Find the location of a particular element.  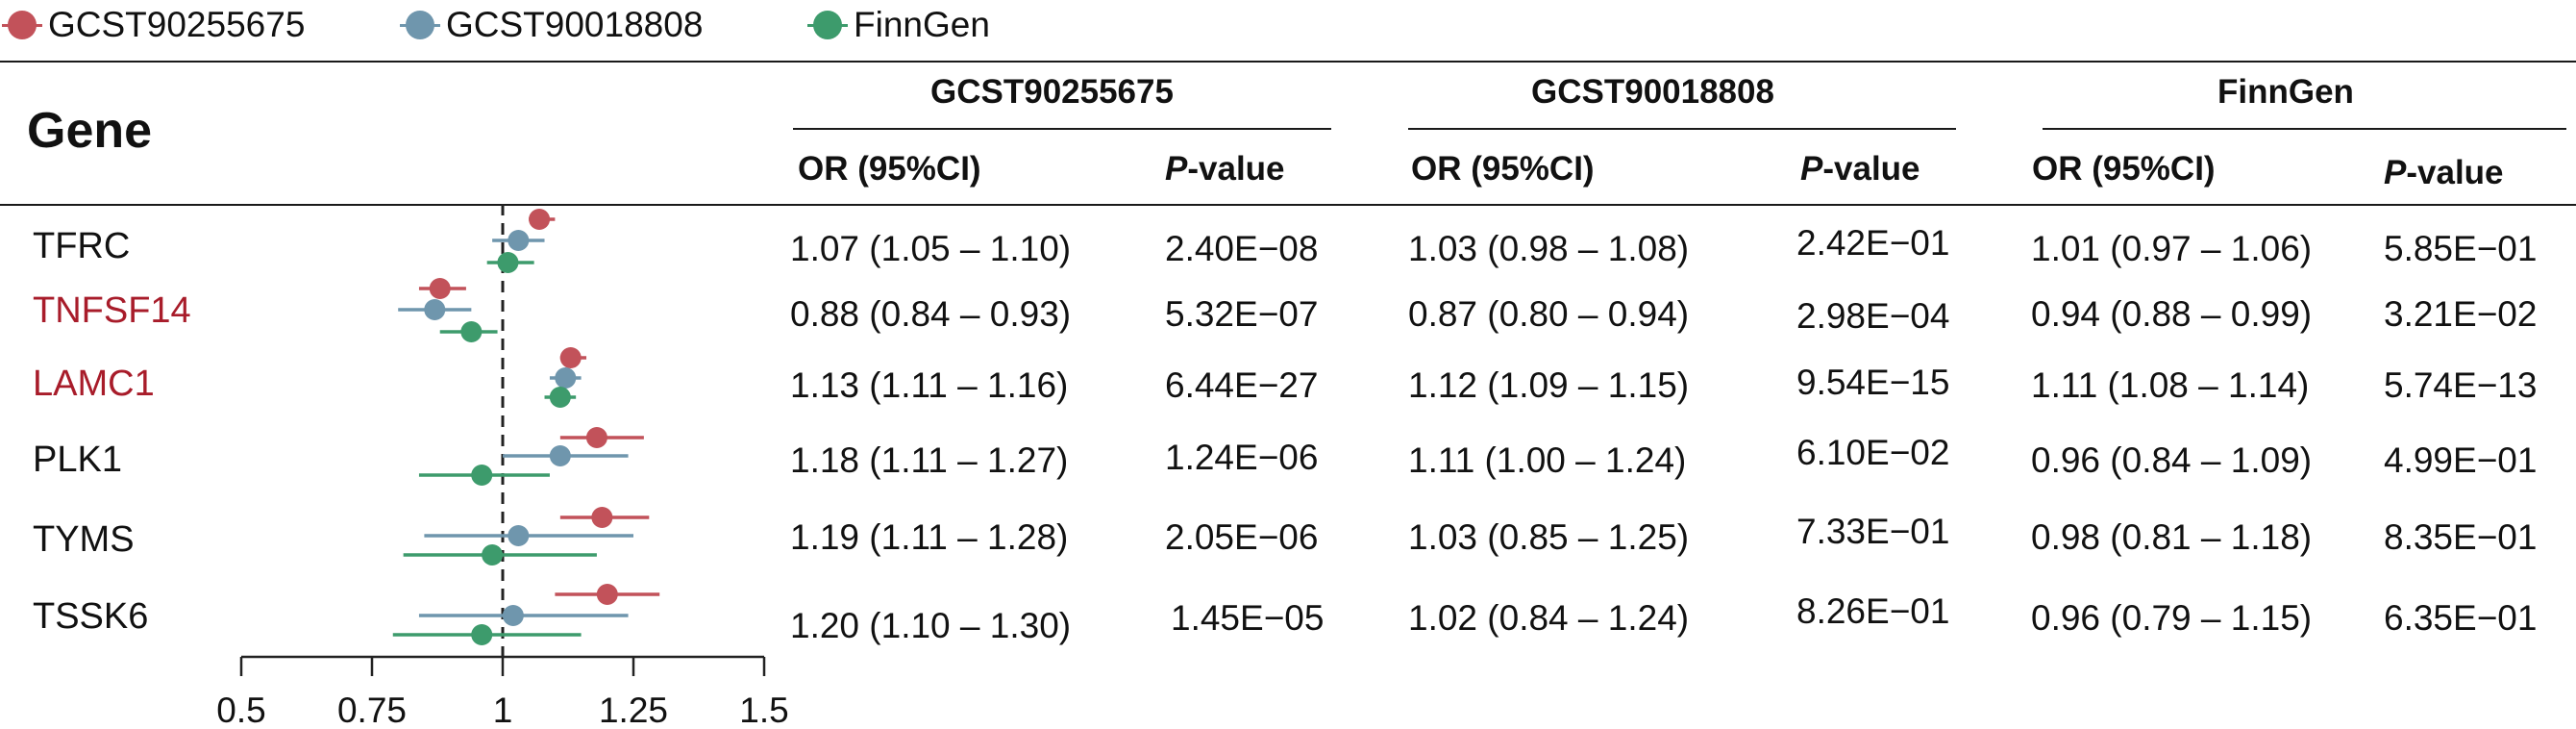

gene-label-tyms: TYMS is located at coordinates (84, 539).